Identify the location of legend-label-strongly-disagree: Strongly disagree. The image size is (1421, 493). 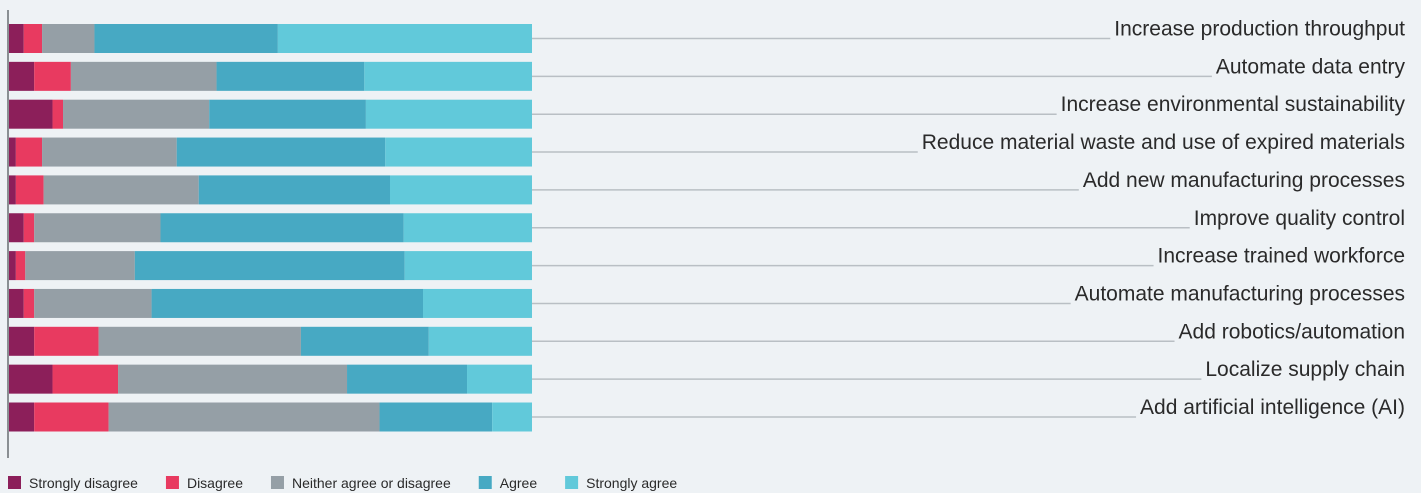
(83, 483).